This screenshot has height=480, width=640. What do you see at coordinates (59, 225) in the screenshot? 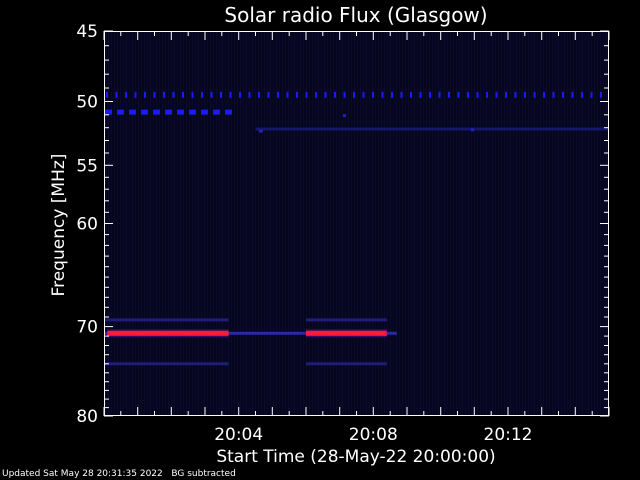
I see `y-axis-label: Frequency [MHz]` at bounding box center [59, 225].